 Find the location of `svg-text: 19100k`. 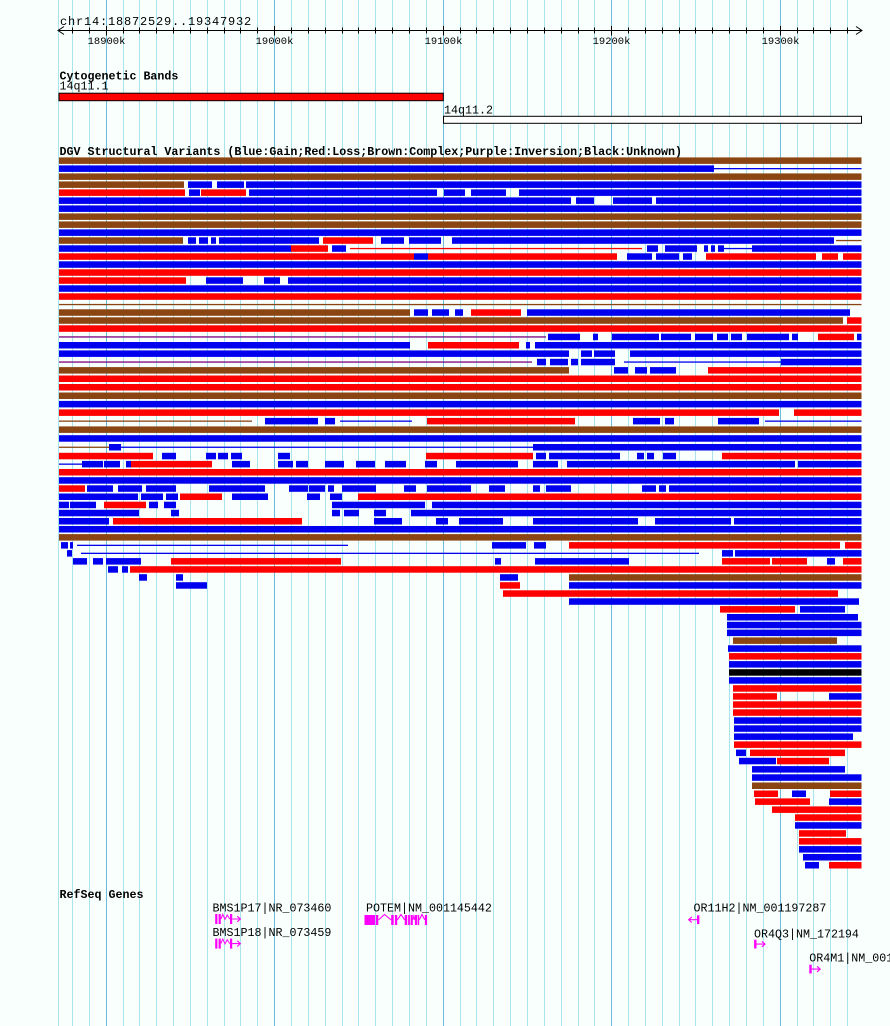

svg-text: 19100k is located at coordinates (444, 42).